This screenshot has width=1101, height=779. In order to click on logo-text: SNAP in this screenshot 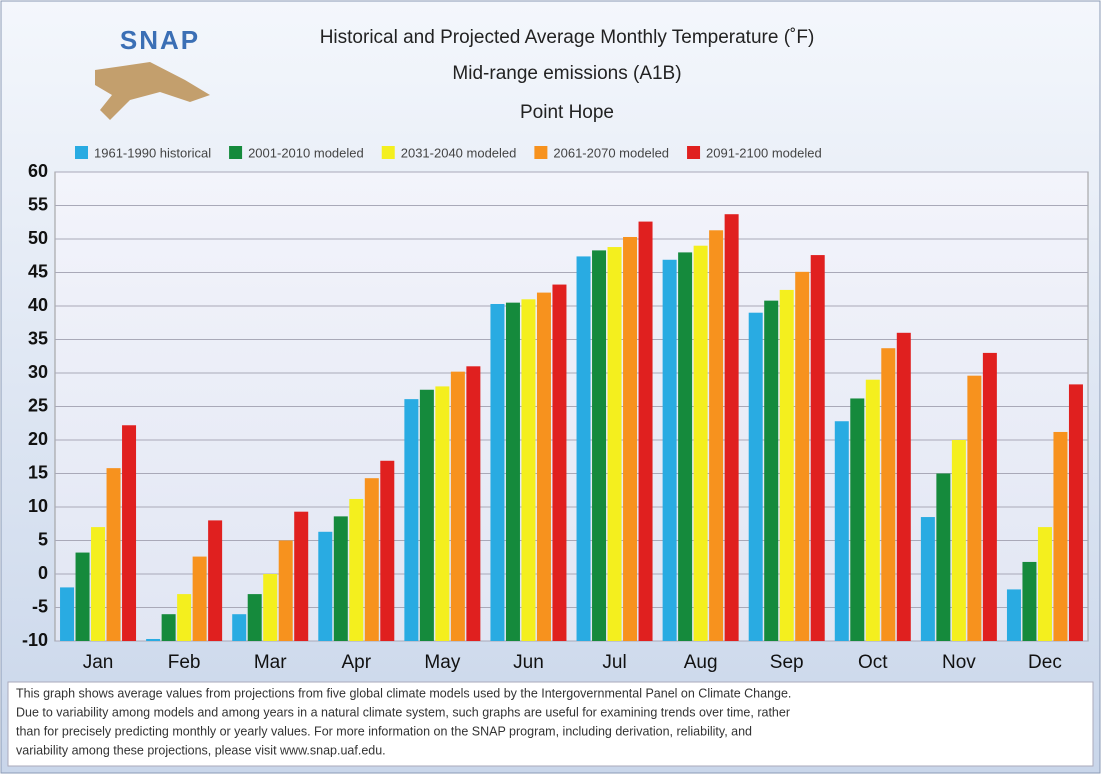, I will do `click(160, 40)`.